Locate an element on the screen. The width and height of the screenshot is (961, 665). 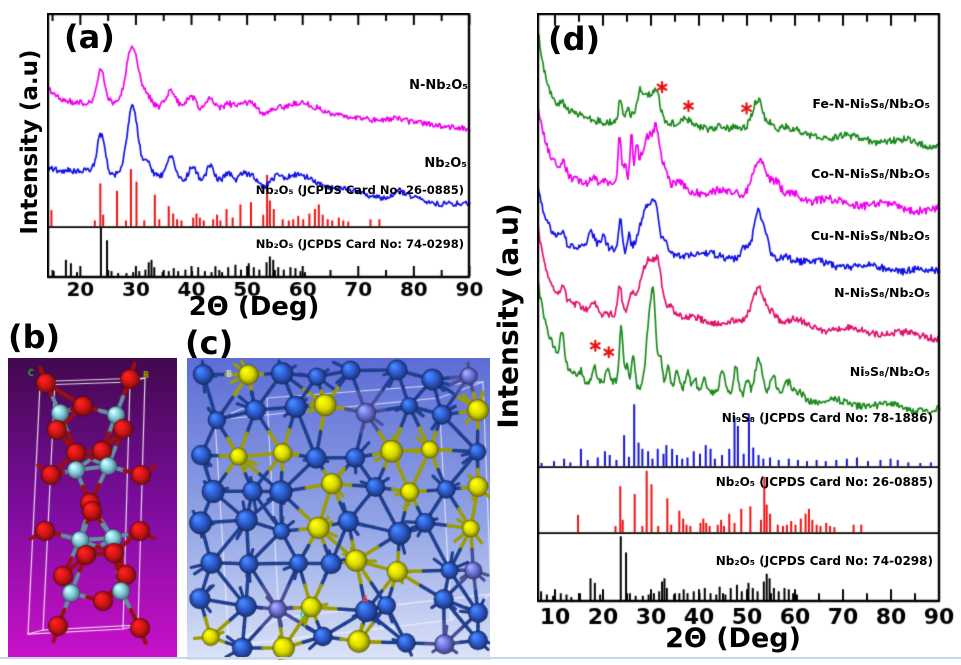
panel-d-letter: (d) is located at coordinates (574, 39).